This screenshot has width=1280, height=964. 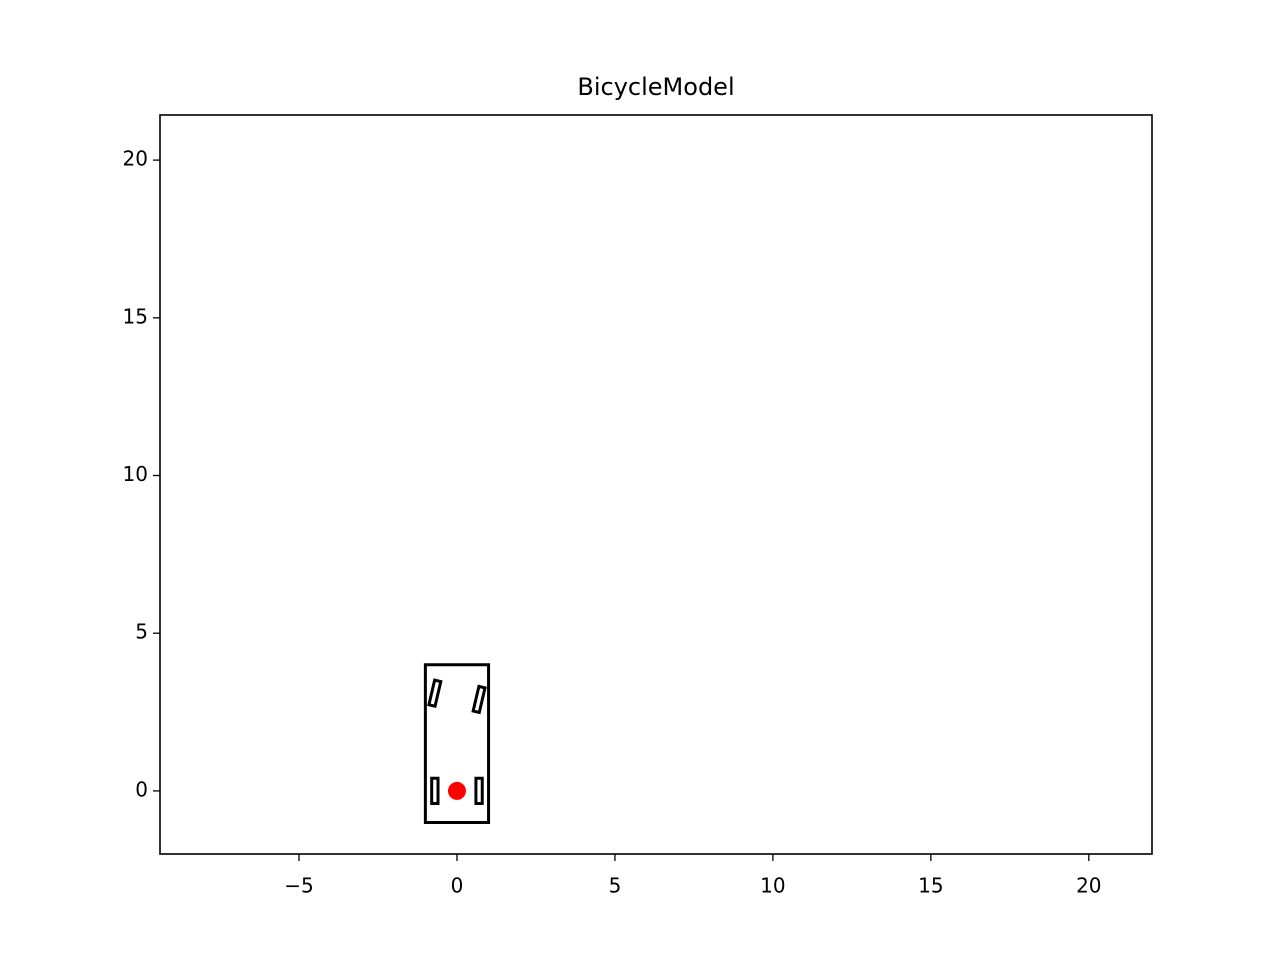 What do you see at coordinates (772, 886) in the screenshot?
I see `x-tick-label: 10` at bounding box center [772, 886].